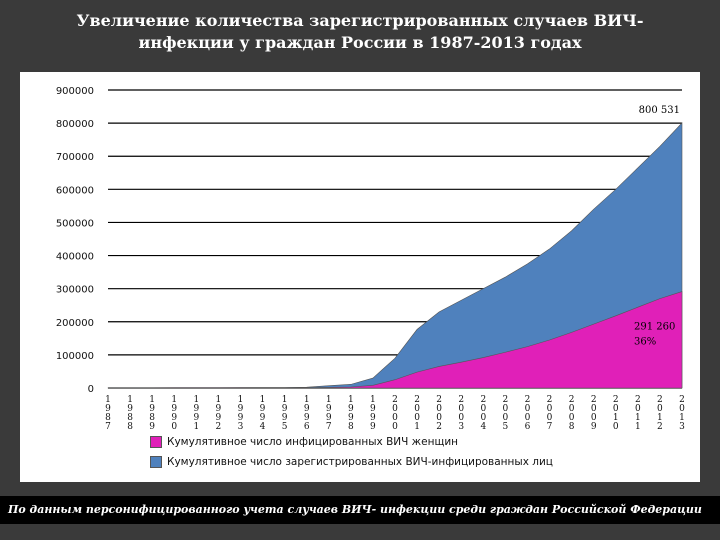 The image size is (720, 540). Describe the element at coordinates (156, 462) in the screenshot. I see `legend-swatch-total` at that location.